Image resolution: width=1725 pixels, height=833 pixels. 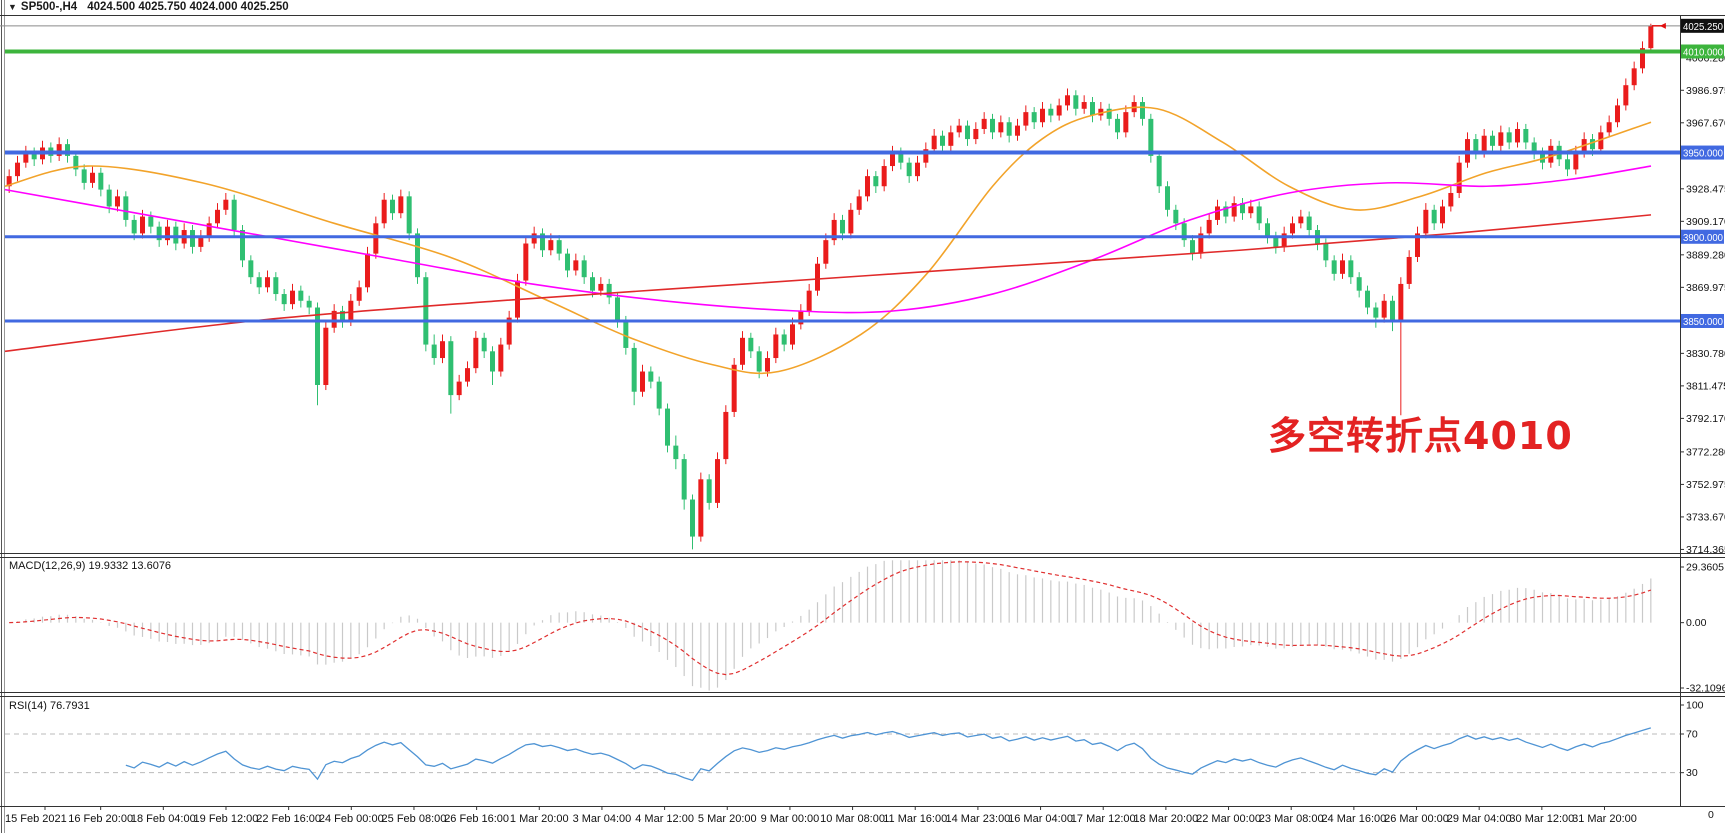 What do you see at coordinates (1705, 485) in the screenshot?
I see `price-tick: 3752.975` at bounding box center [1705, 485].